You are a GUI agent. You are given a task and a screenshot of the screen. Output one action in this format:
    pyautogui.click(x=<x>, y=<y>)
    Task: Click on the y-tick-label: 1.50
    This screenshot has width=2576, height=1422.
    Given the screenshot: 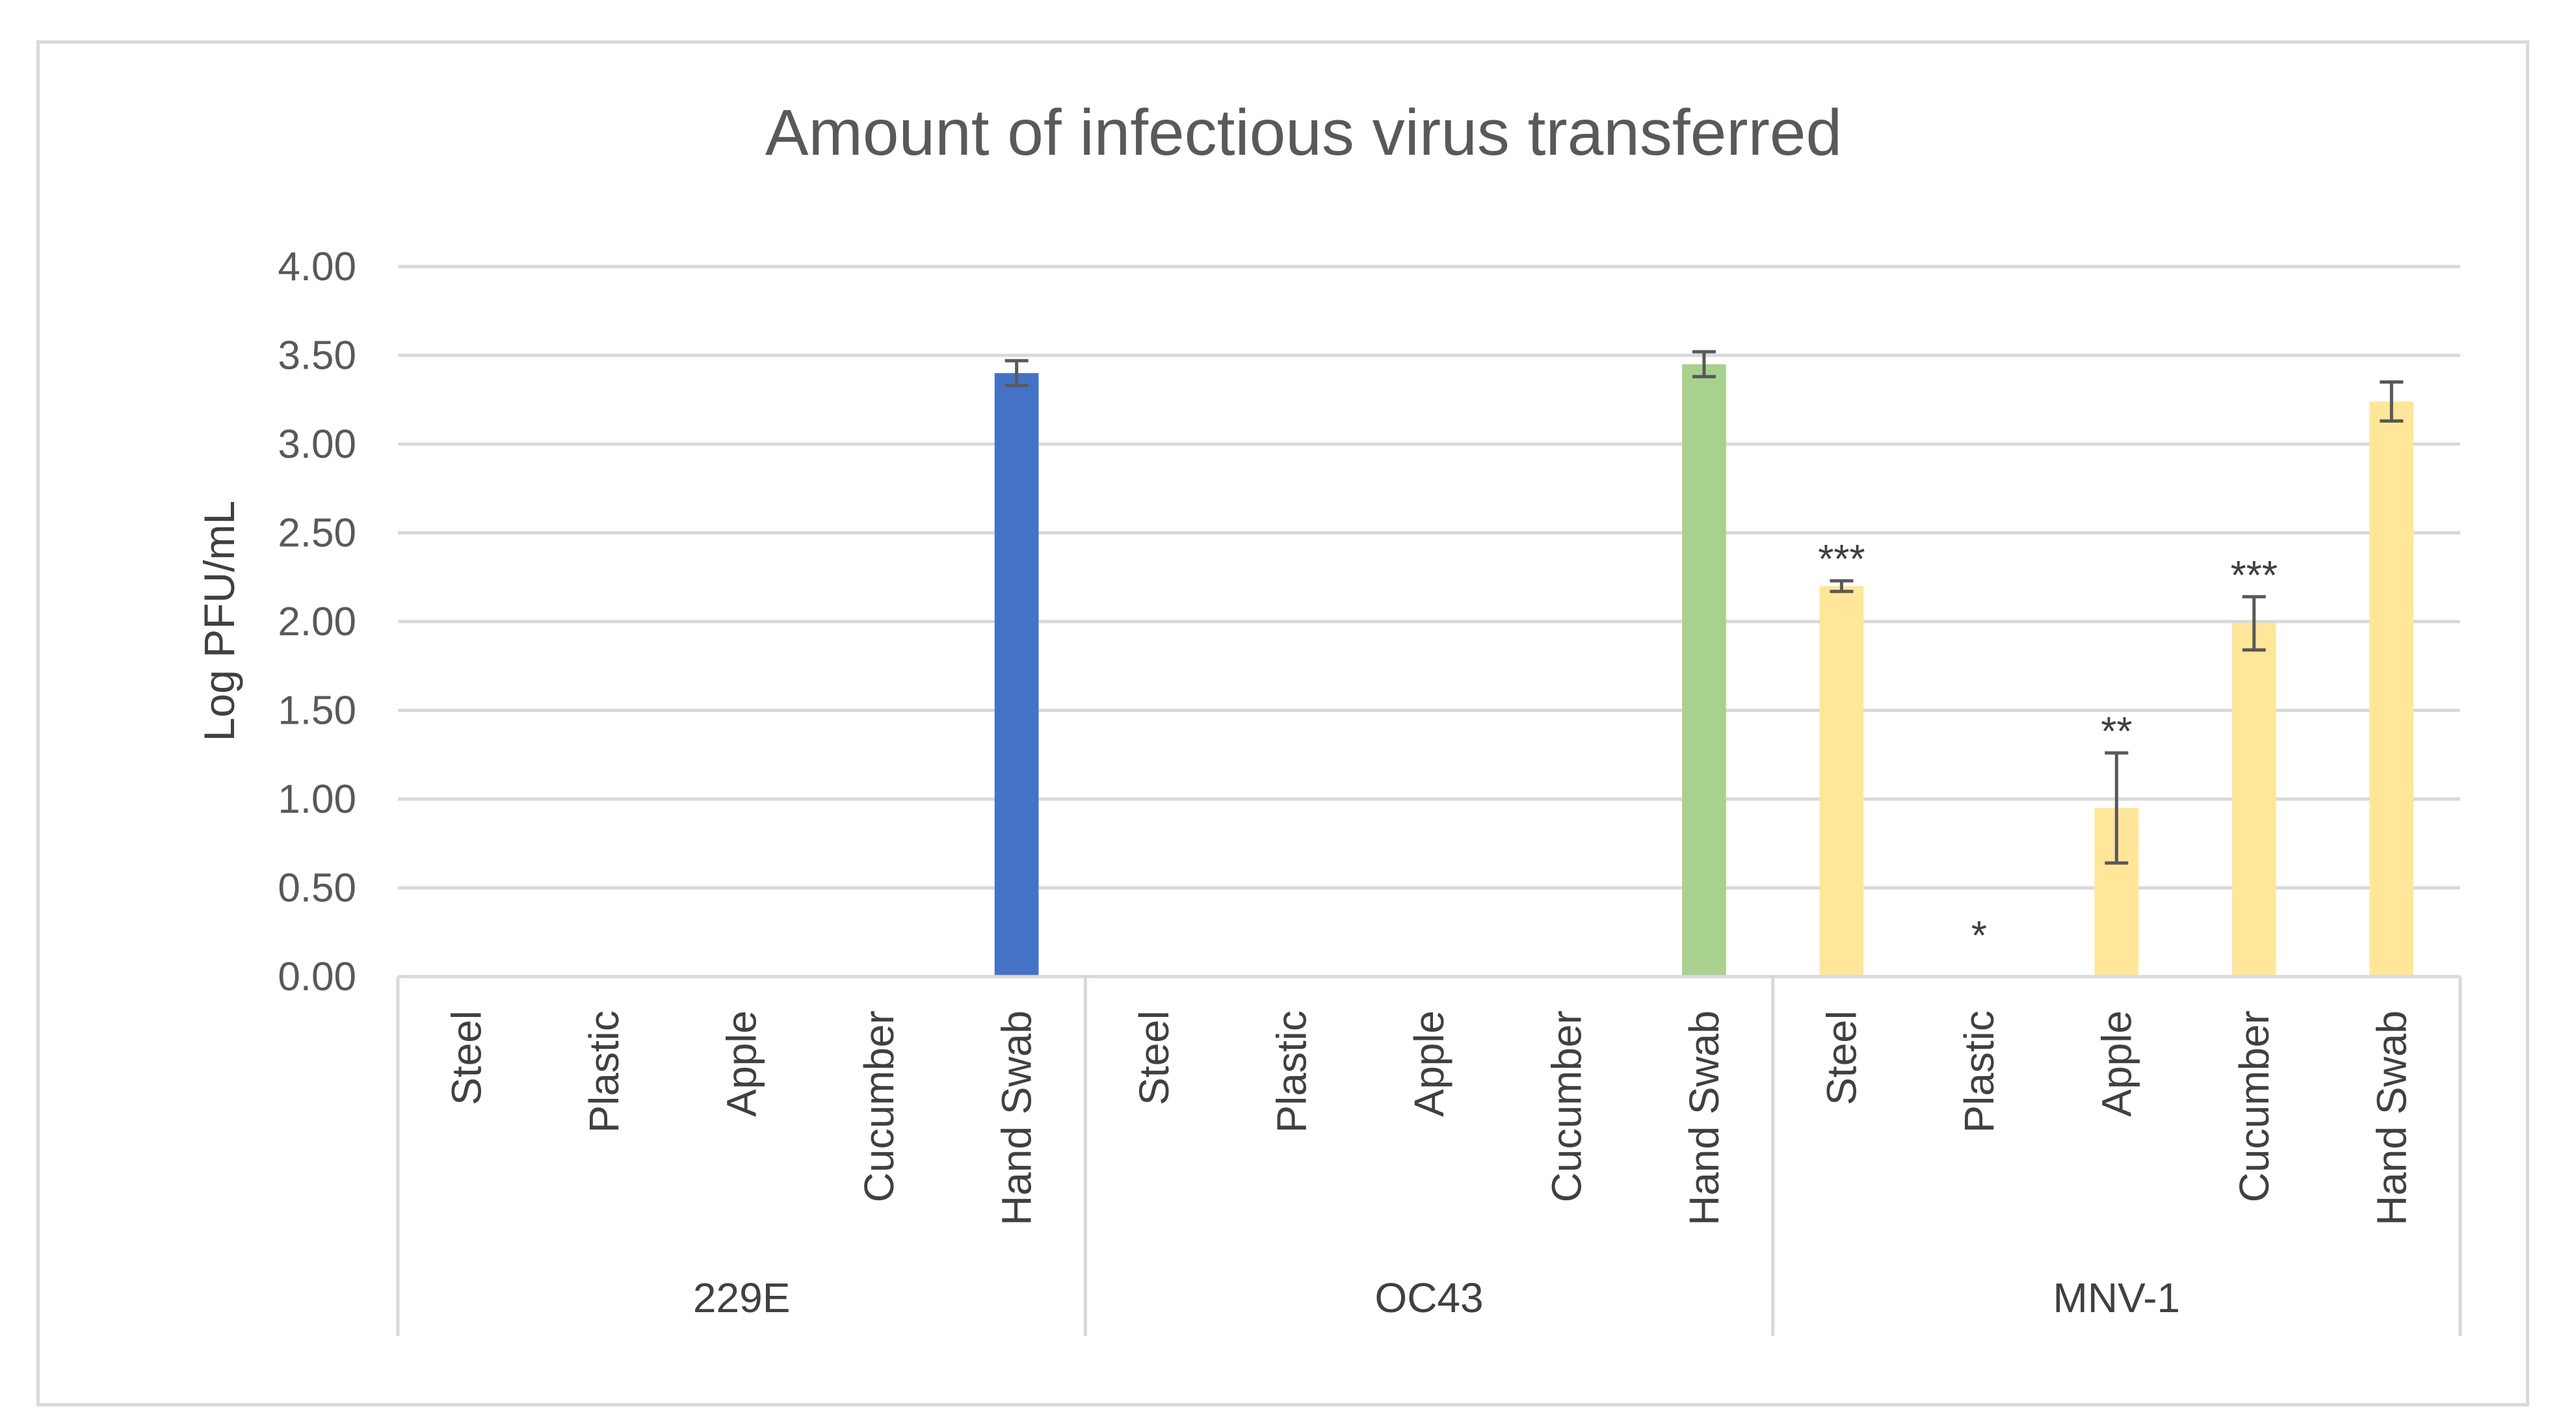 What is the action you would take?
    pyautogui.click(x=317, y=711)
    